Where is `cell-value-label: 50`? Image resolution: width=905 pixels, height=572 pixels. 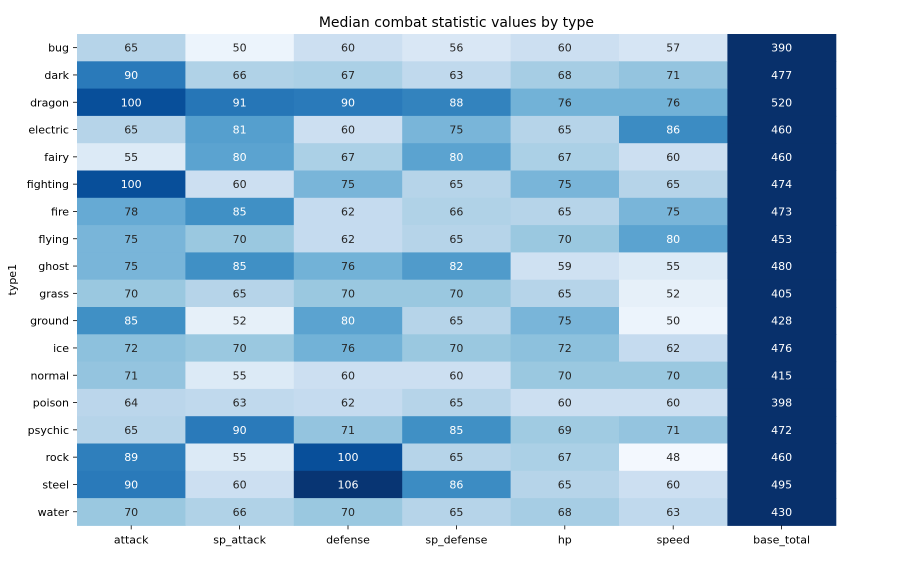 cell-value-label: 50 is located at coordinates (240, 48).